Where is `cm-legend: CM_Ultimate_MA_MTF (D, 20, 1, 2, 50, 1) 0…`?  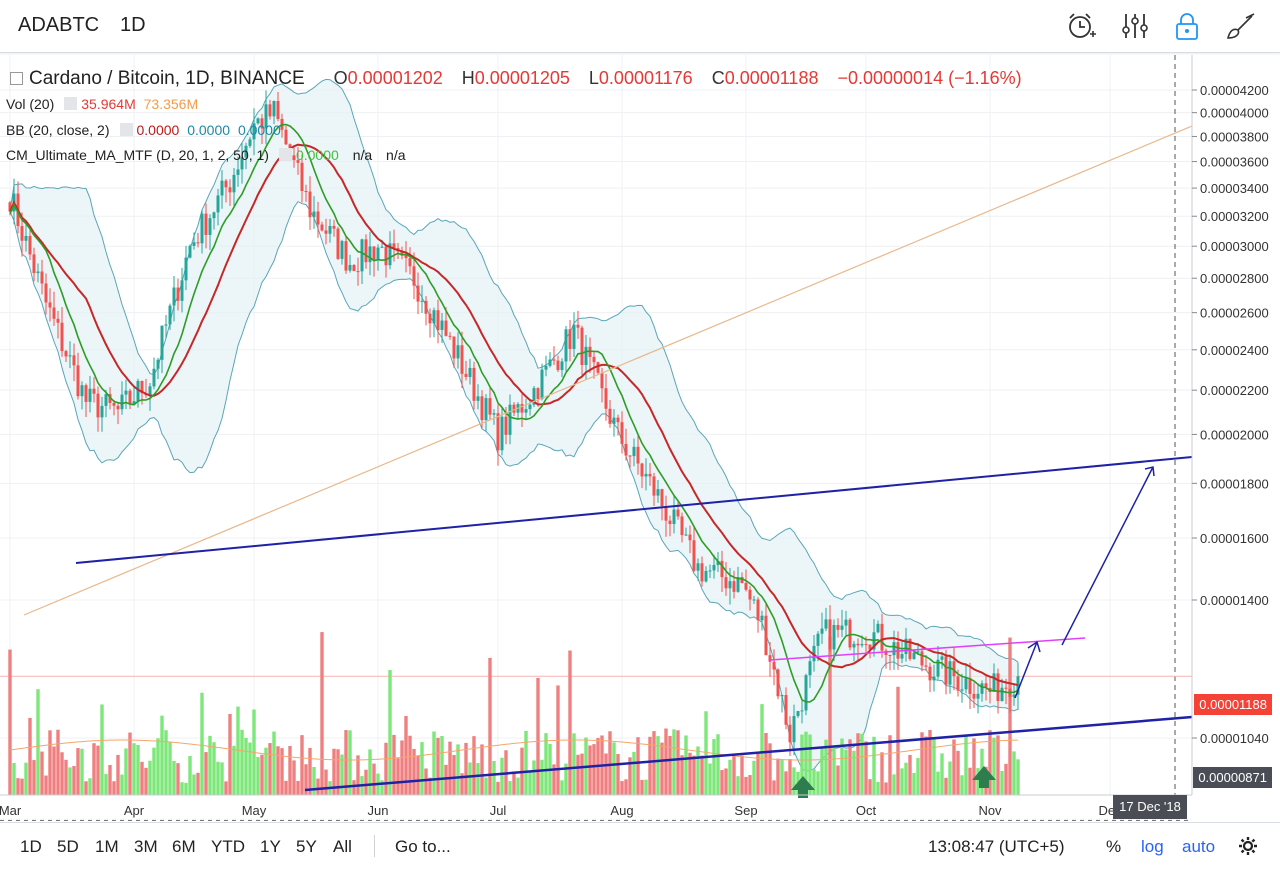 cm-legend: CM_Ultimate_MA_MTF (D, 20, 1, 2, 50, 1) 0… is located at coordinates (208, 155).